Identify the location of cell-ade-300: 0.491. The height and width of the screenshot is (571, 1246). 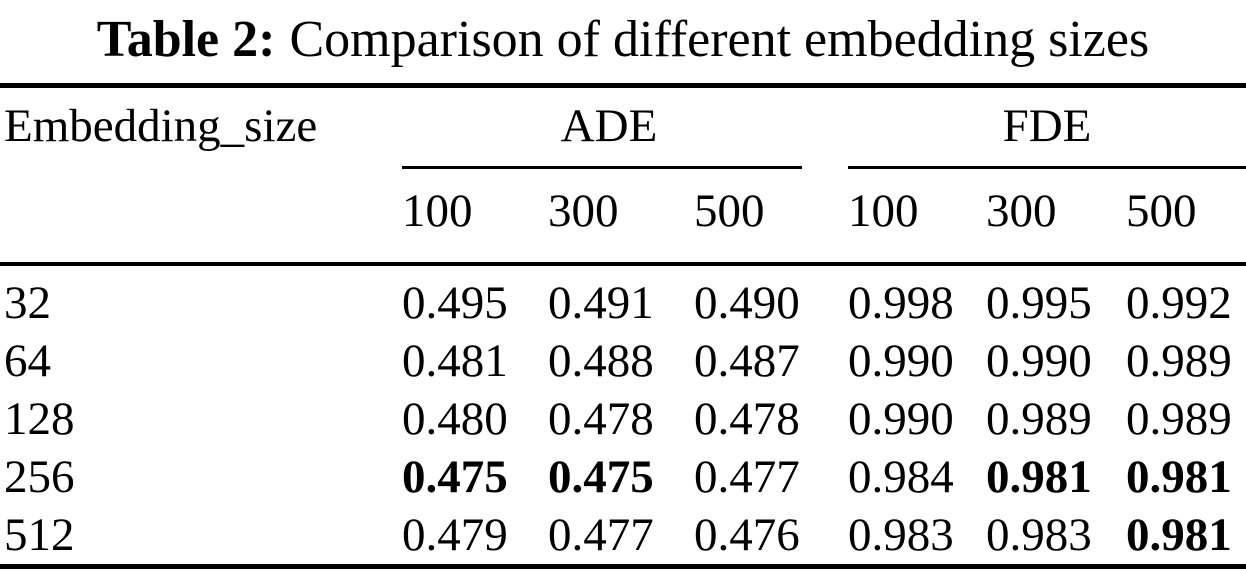
(601, 303).